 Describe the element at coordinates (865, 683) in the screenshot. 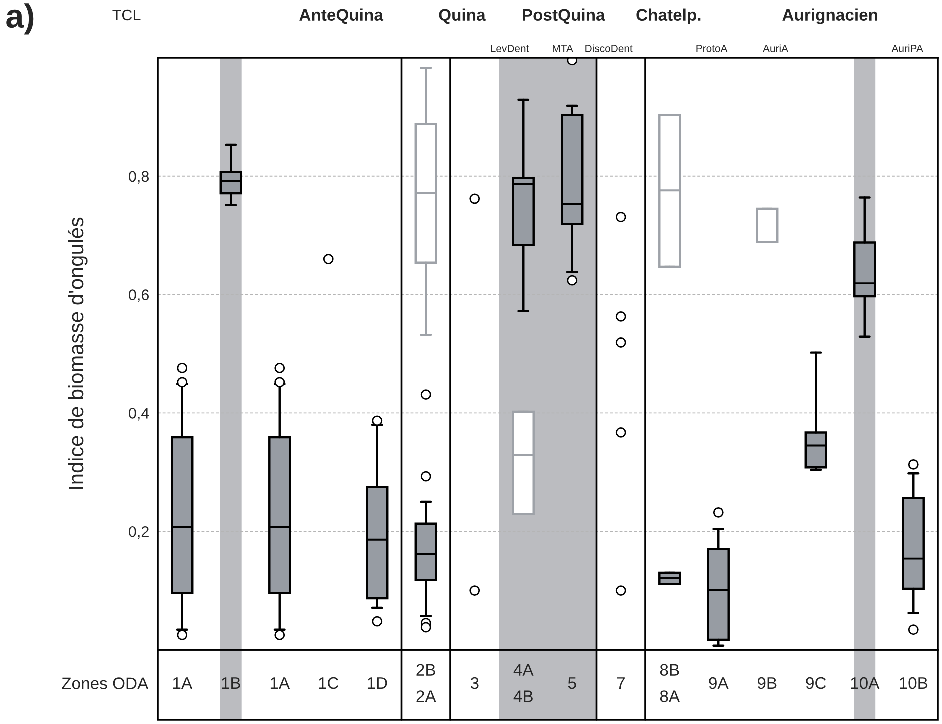

I see `x-tick-label: 10A` at that location.